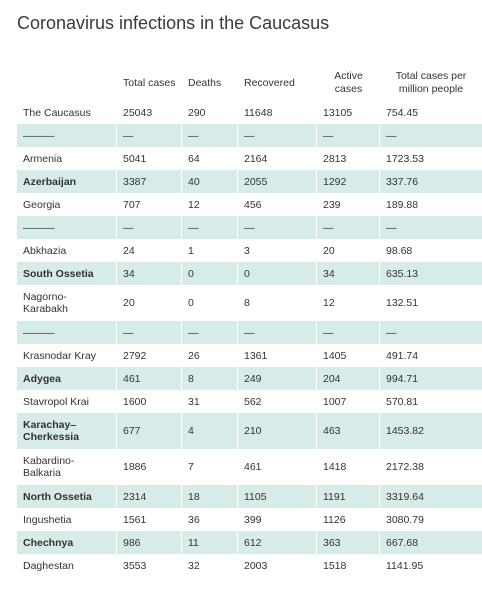  What do you see at coordinates (210, 496) in the screenshot?
I see `deaths-cell: 18` at bounding box center [210, 496].